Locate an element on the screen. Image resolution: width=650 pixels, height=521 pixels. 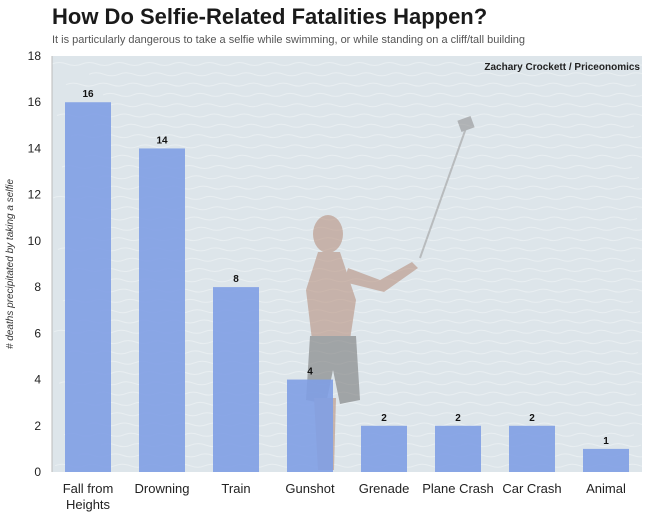
bar-value-label: 14 is located at coordinates (162, 140).